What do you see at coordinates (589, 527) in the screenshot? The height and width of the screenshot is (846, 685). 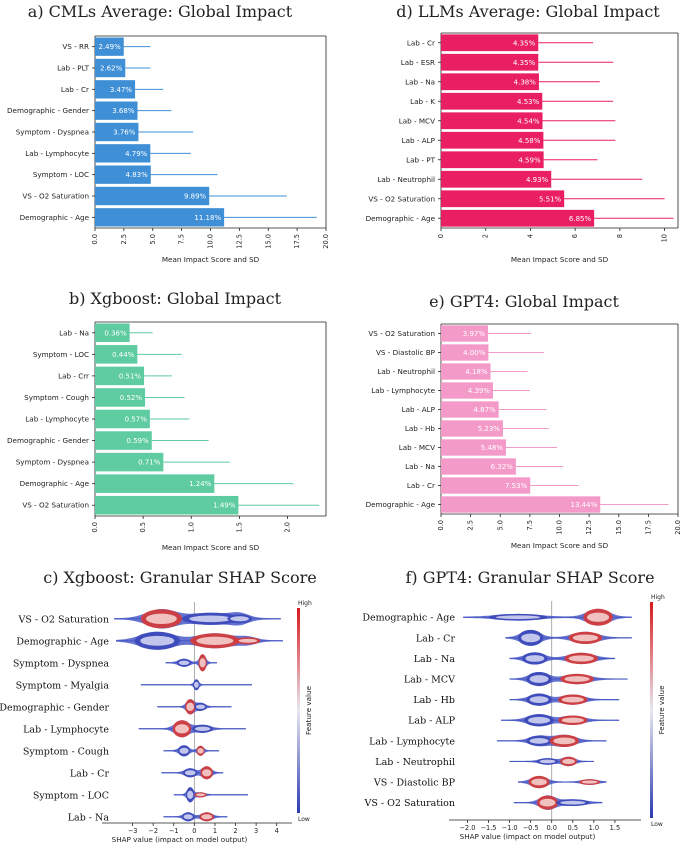 I see `x-tick-label: 12.5` at bounding box center [589, 527].